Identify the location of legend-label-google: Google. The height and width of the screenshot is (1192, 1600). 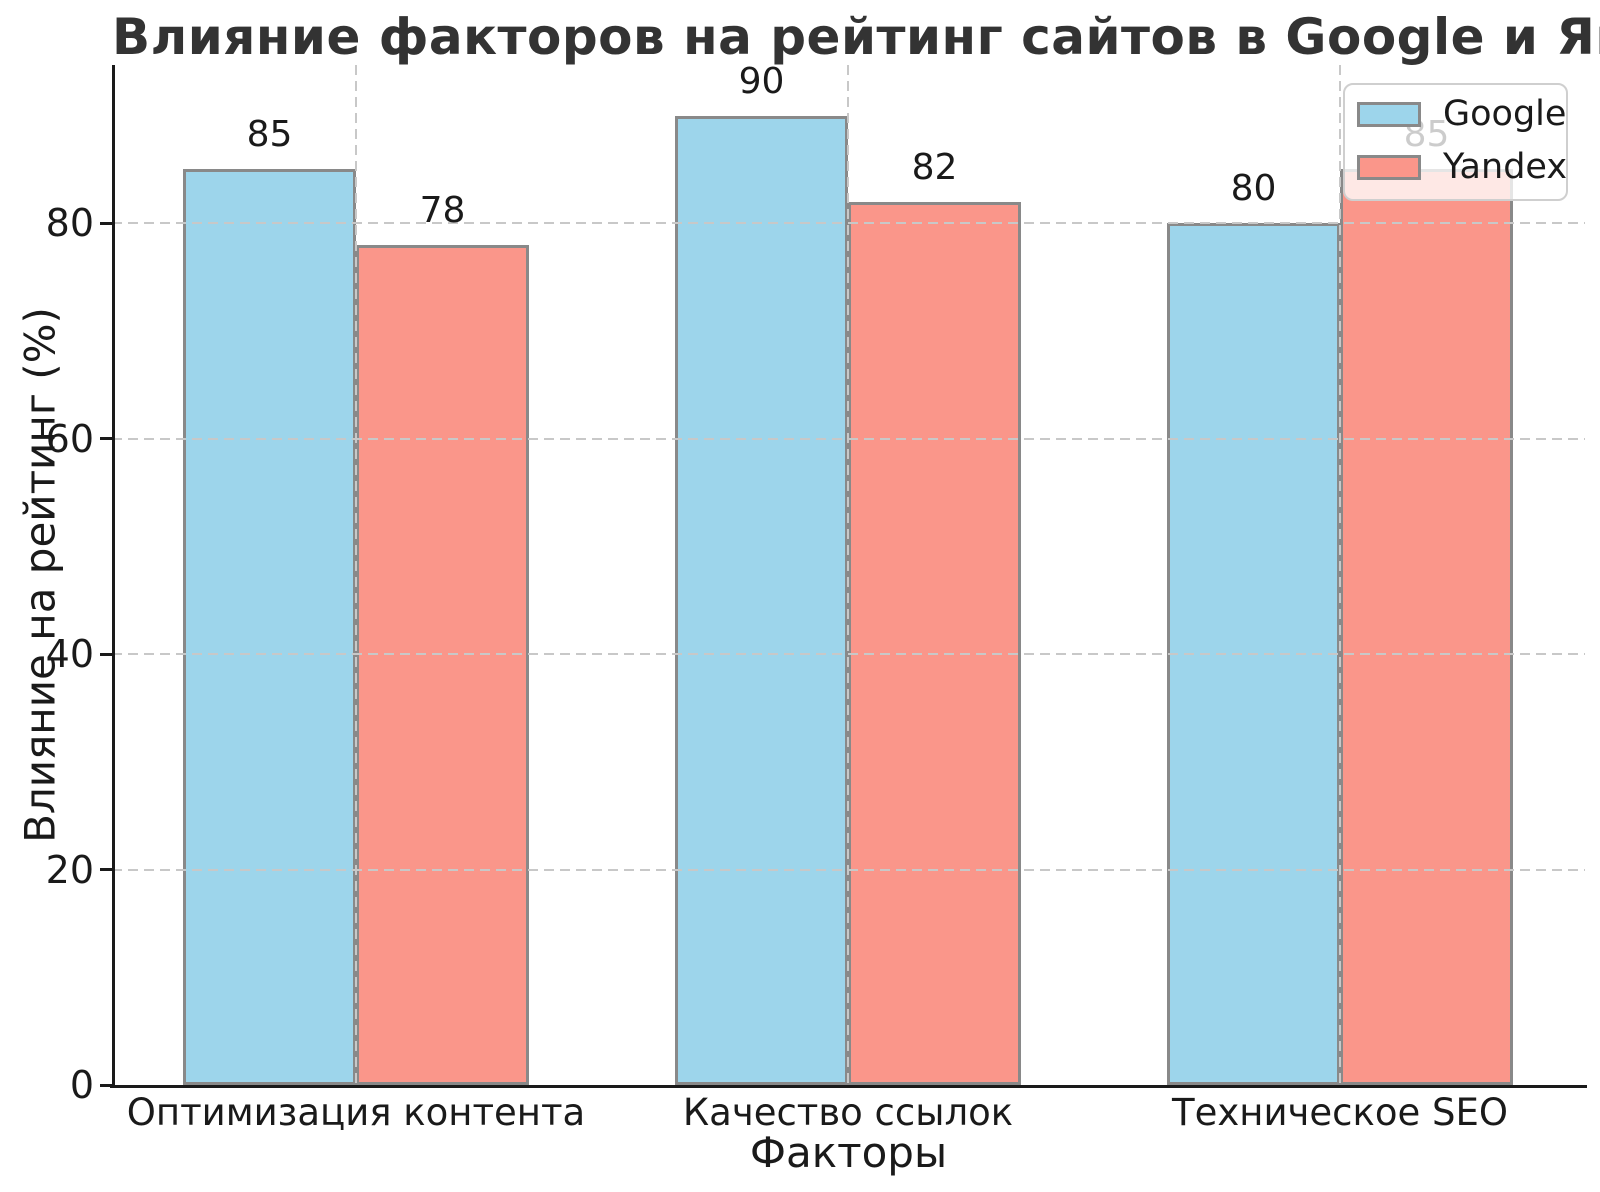
(1505, 114).